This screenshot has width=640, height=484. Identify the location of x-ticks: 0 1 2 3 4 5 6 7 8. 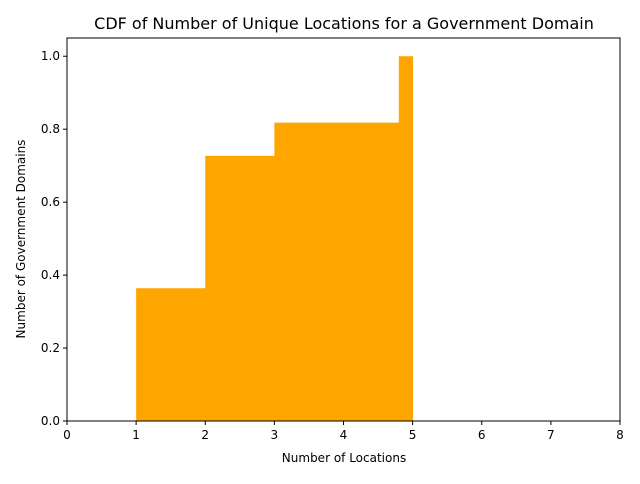
(343, 431).